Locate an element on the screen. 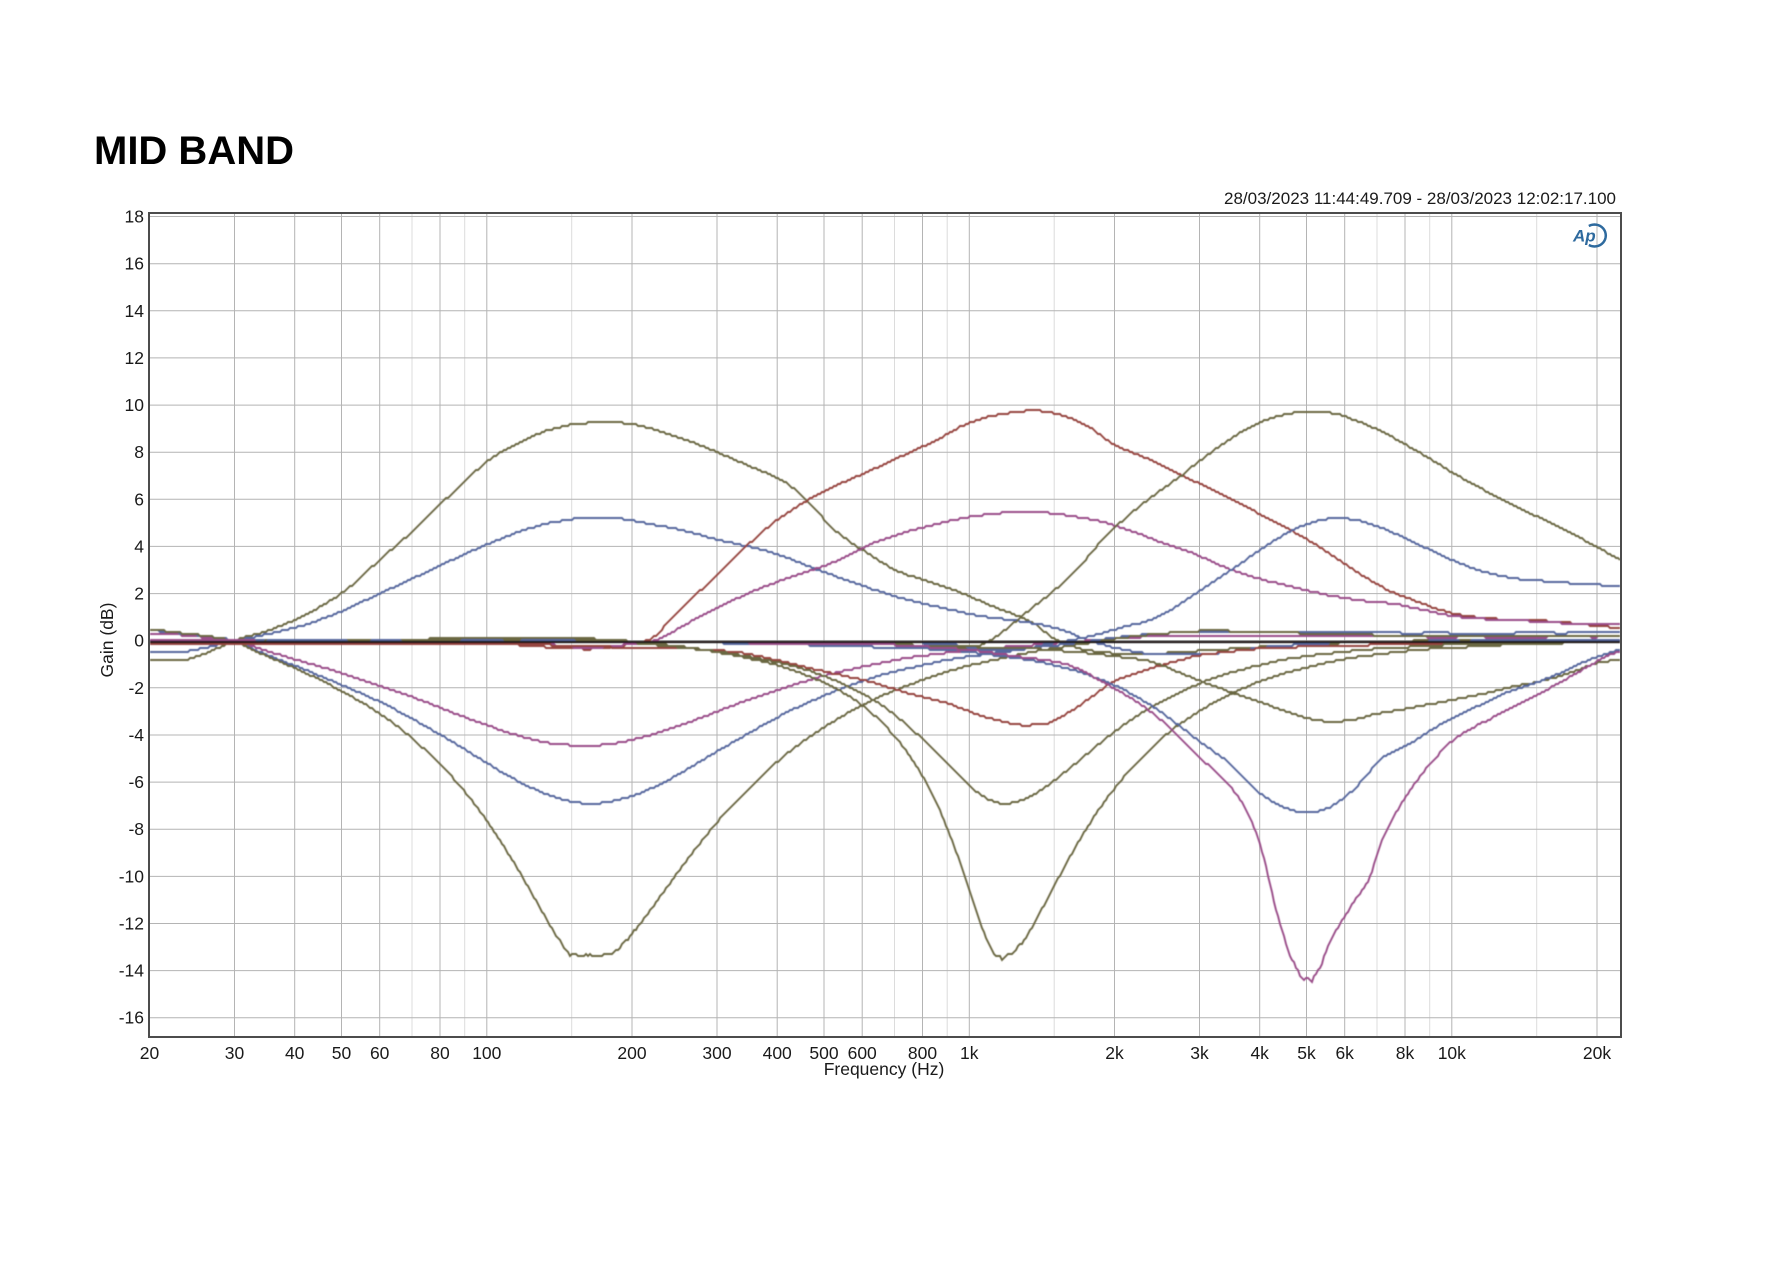 Image resolution: width=1772 pixels, height=1281 pixels. svg-text: -6 is located at coordinates (136, 782).